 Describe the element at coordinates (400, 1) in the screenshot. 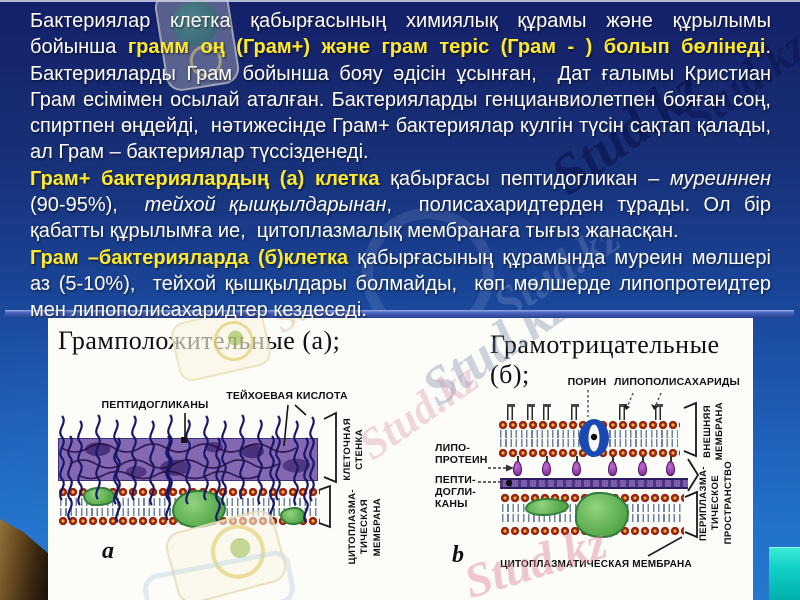

I see `slide-top-edge` at that location.